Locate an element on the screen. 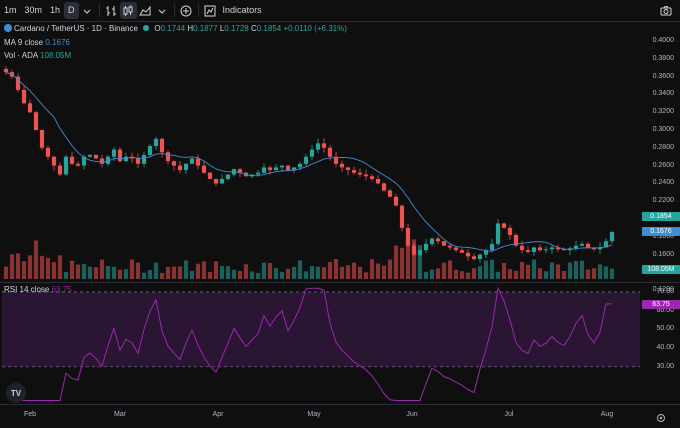 This screenshot has width=680, height=428. volume-legend: Vol · ADA 108.05M is located at coordinates (37, 55).